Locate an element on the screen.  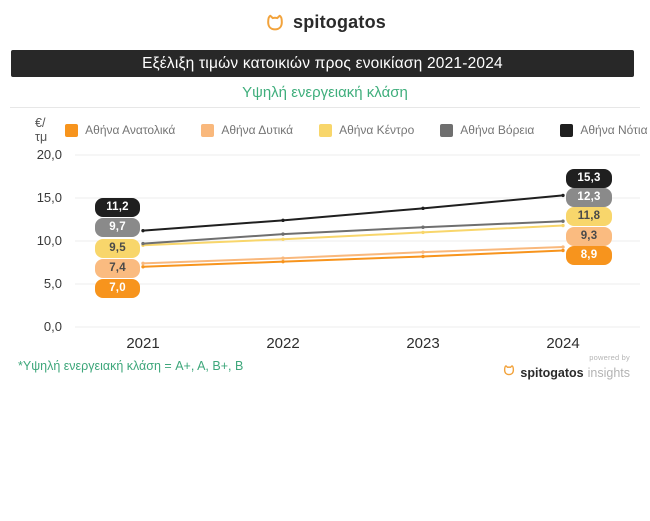
value-badge: 12,3 is located at coordinates (589, 198).